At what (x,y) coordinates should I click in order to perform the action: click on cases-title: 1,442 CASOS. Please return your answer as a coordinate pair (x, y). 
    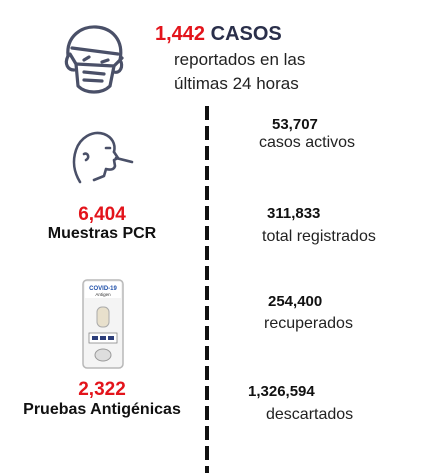
    Looking at the image, I should click on (218, 34).